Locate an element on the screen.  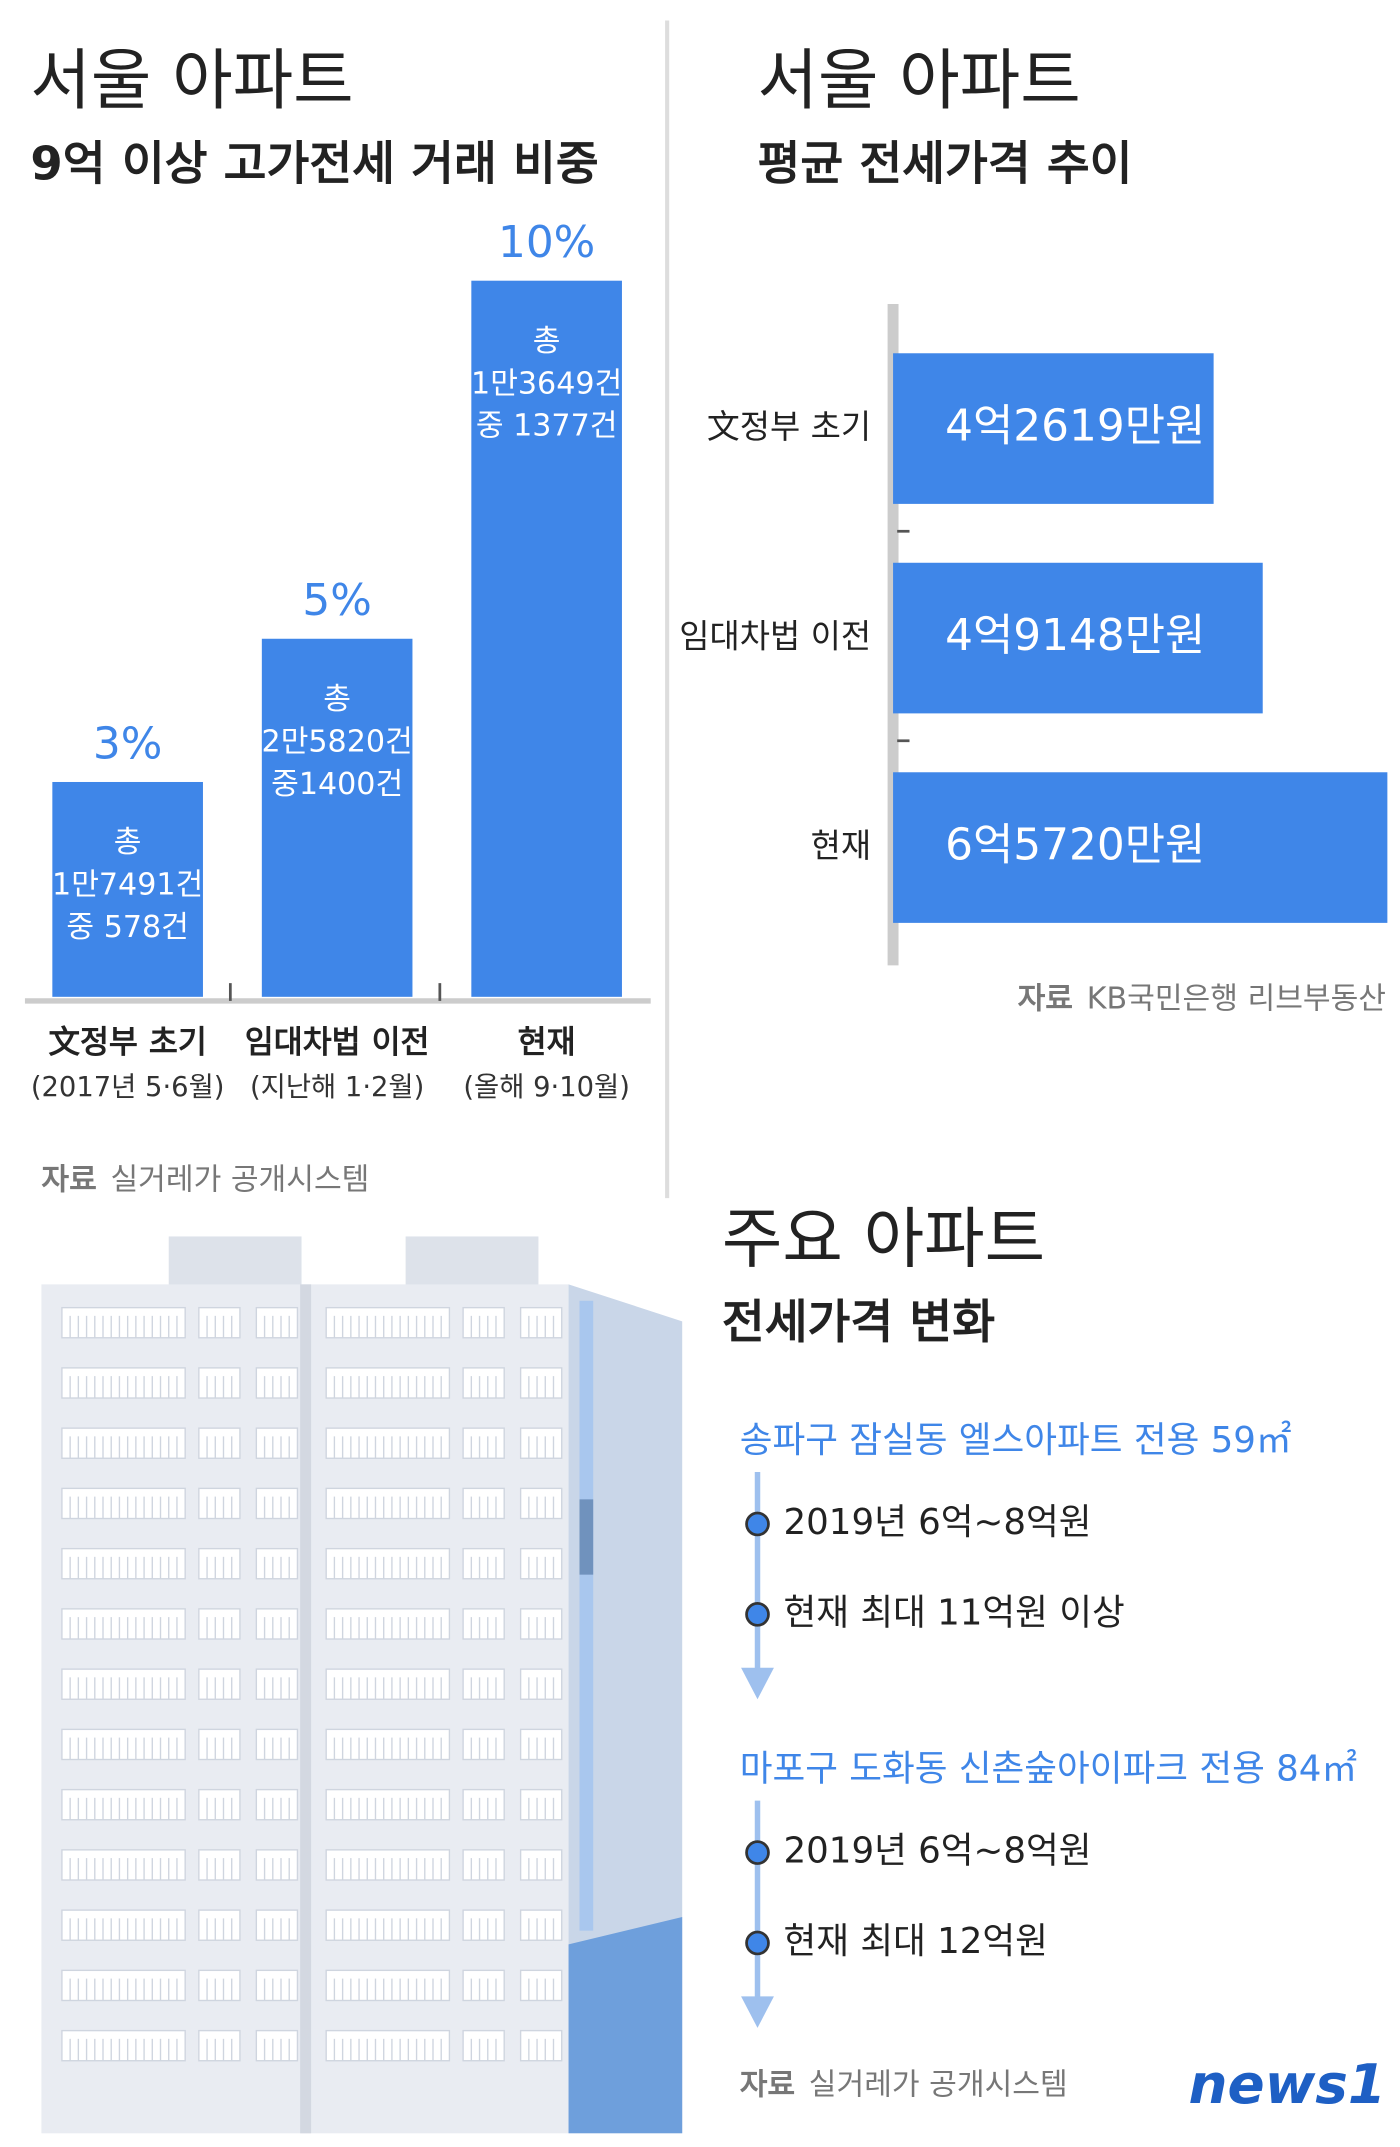
value-label: 3% is located at coordinates (127, 743).